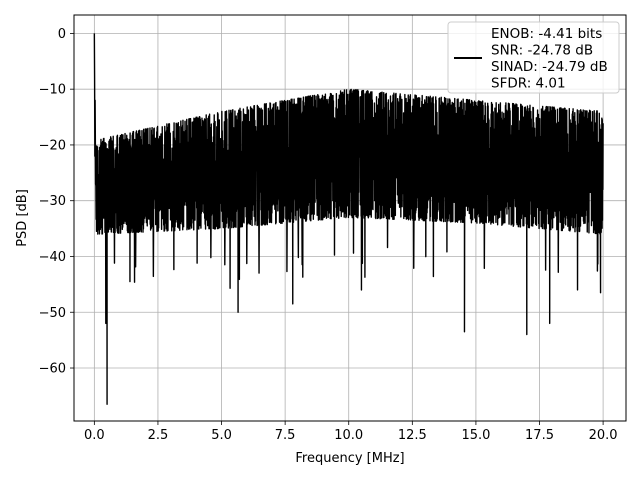 This screenshot has height=480, width=640. What do you see at coordinates (285, 435) in the screenshot?
I see `x-tick-label: 7.5` at bounding box center [285, 435].